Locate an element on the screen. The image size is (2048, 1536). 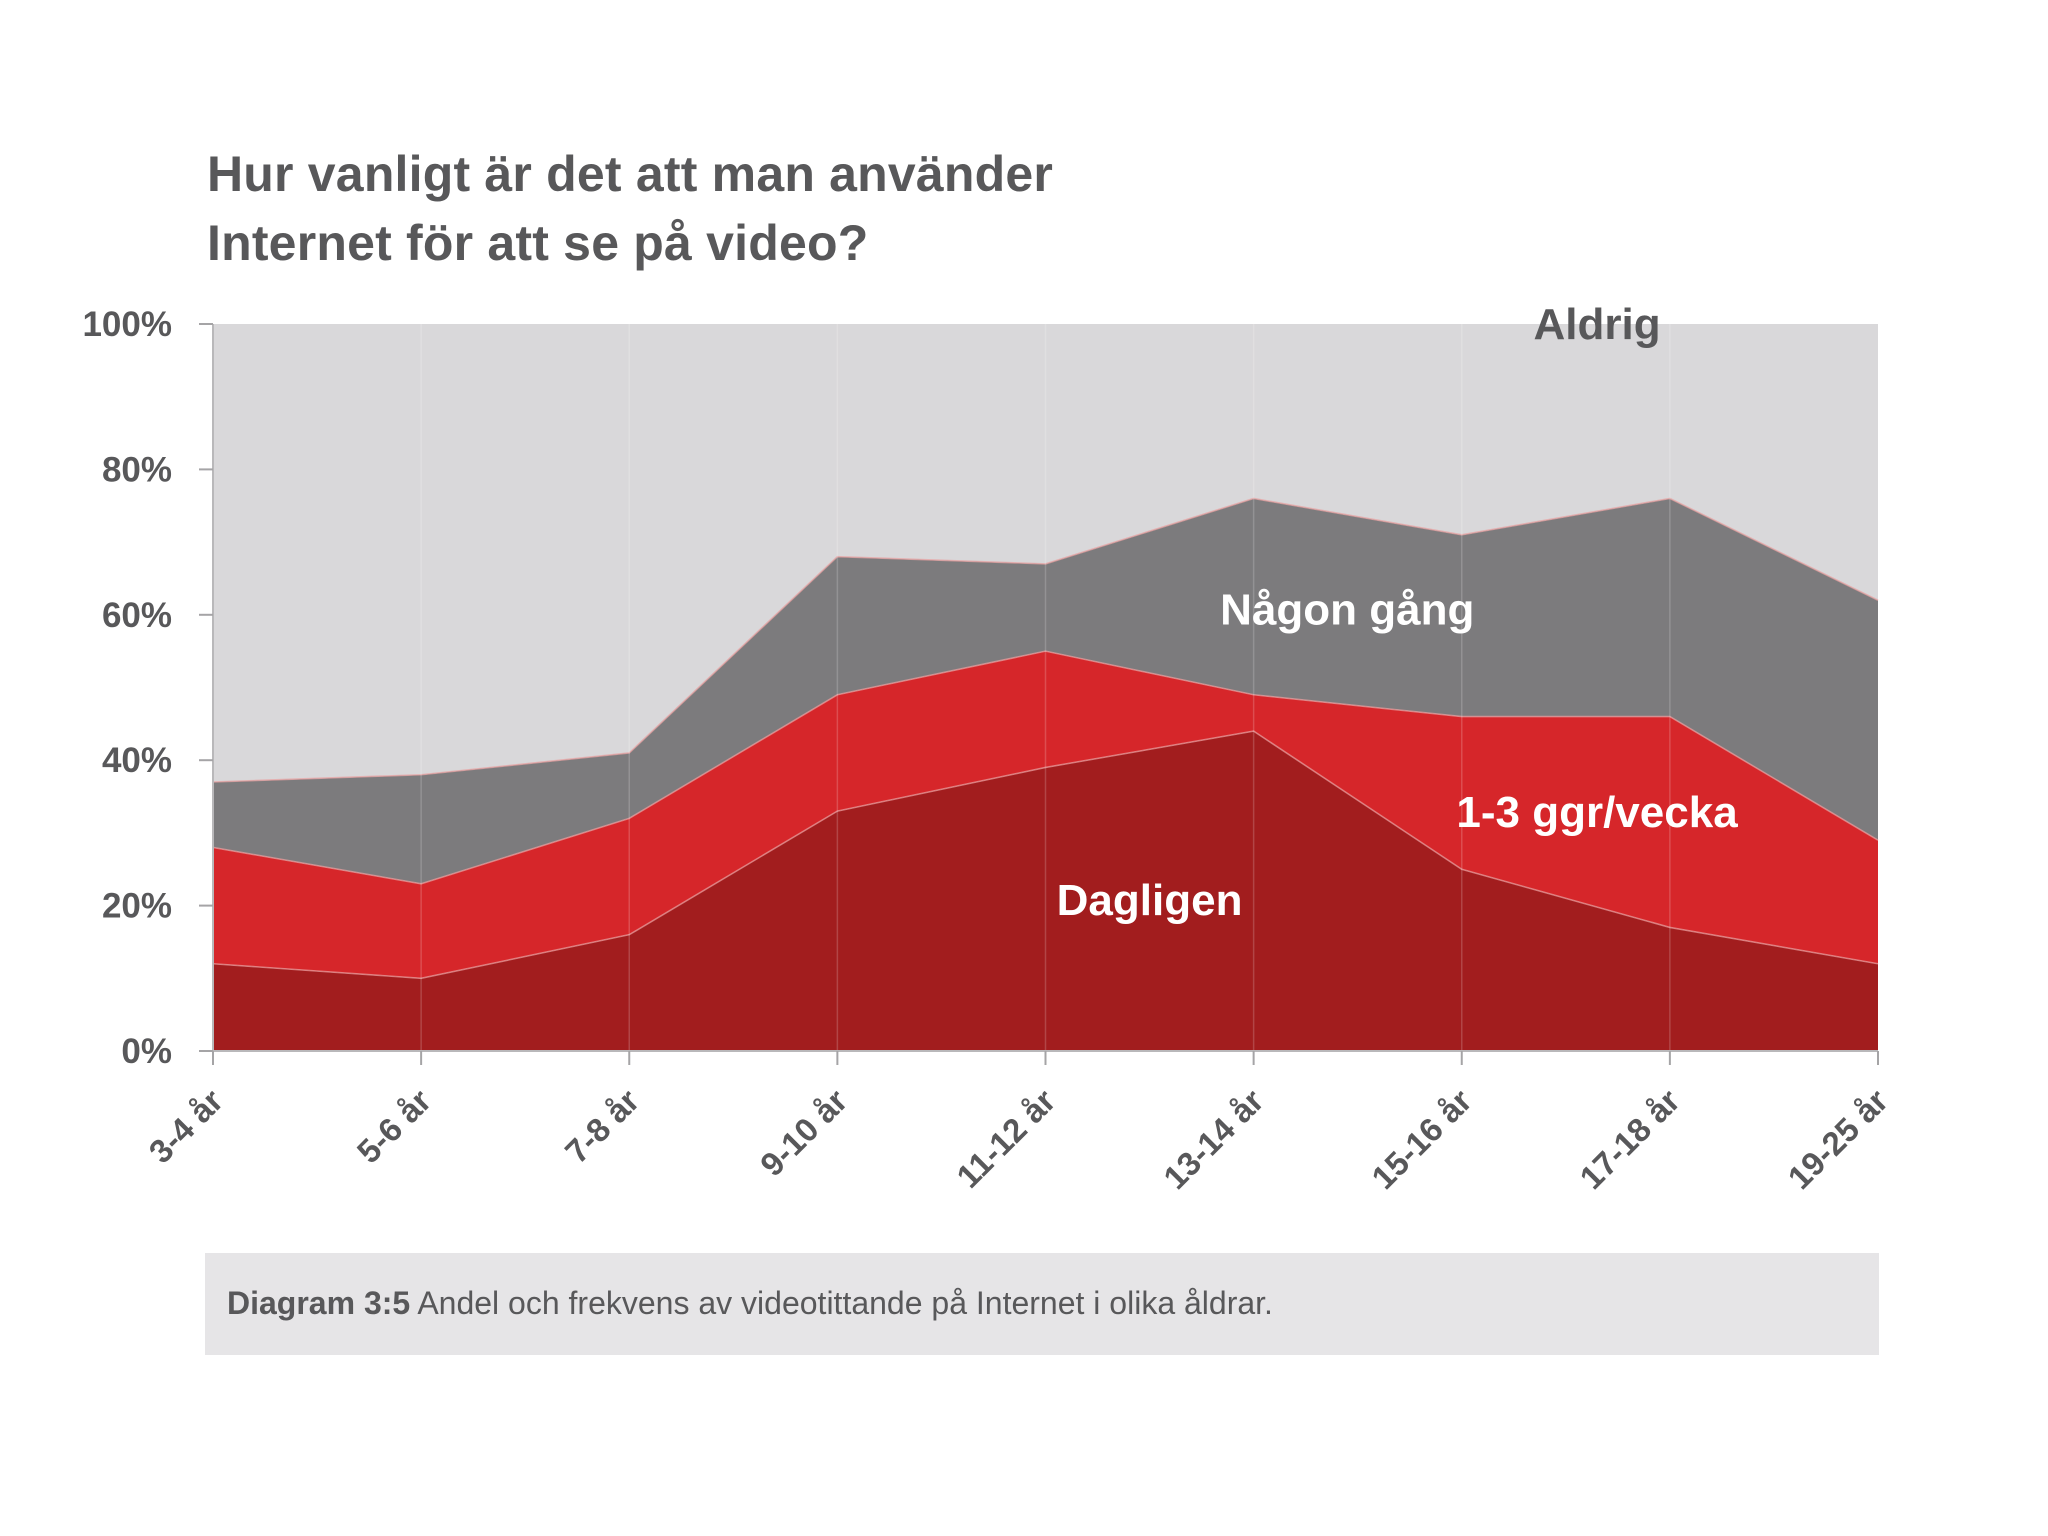
y-tick-label: 100% is located at coordinates (127, 324).